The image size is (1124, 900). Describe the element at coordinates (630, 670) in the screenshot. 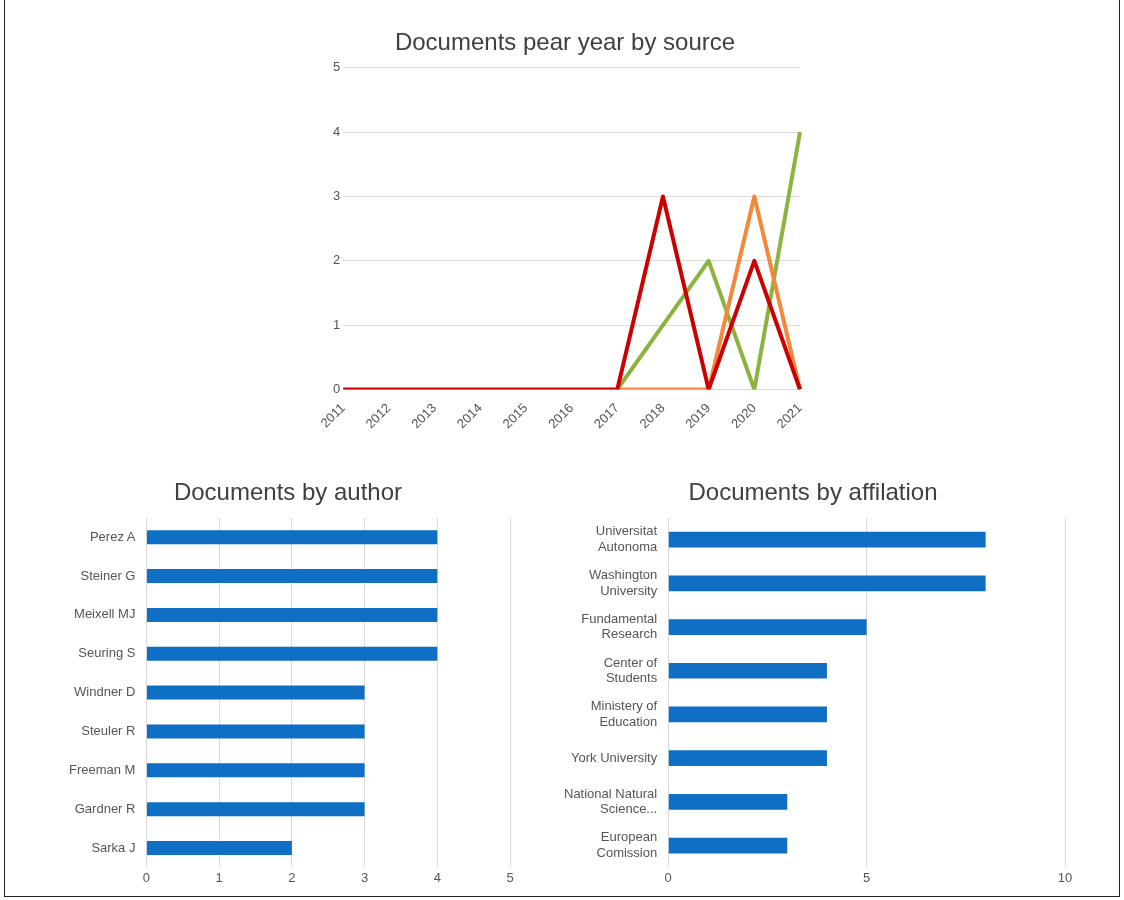

I see `y-tick-label: Center of Students` at that location.